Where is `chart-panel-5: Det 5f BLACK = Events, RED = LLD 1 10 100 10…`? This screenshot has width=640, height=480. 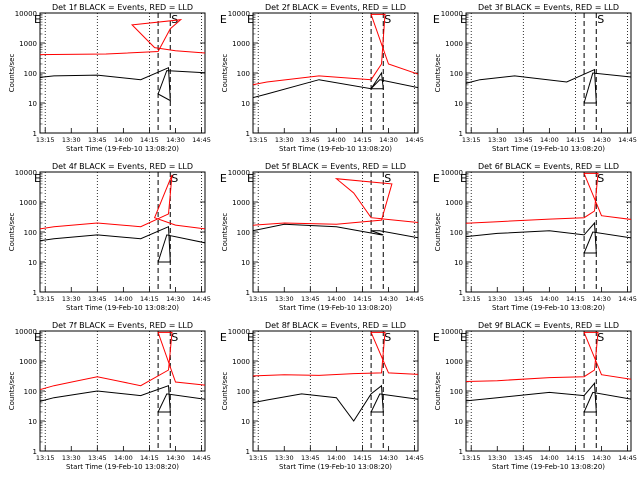 chart-panel-5: Det 5f BLACK = Events, RED = LLD 1 10 100 10… is located at coordinates (330, 237).